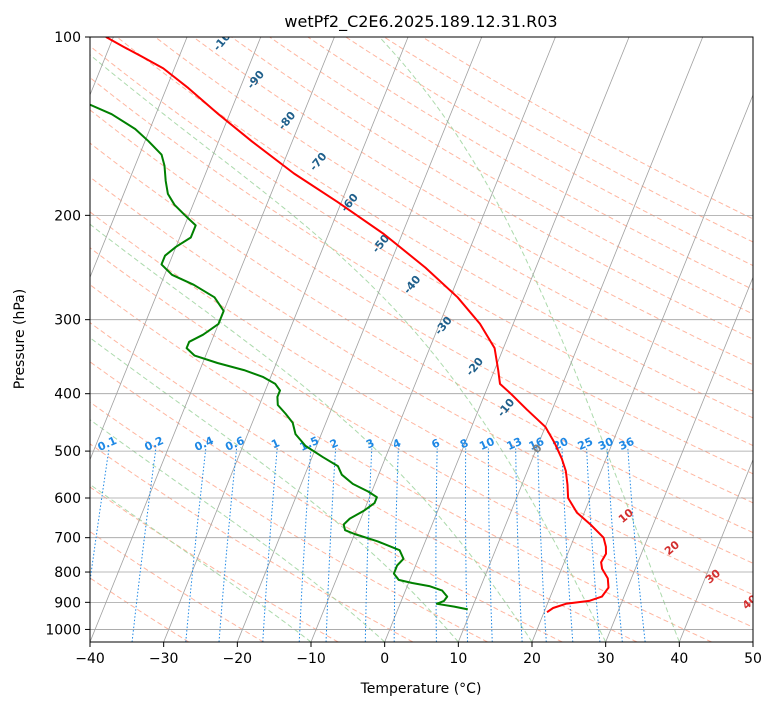 Image resolution: width=775 pixels, height=708 pixels. What do you see at coordinates (679, 659) in the screenshot?
I see `x-tick-label: 40` at bounding box center [679, 659].